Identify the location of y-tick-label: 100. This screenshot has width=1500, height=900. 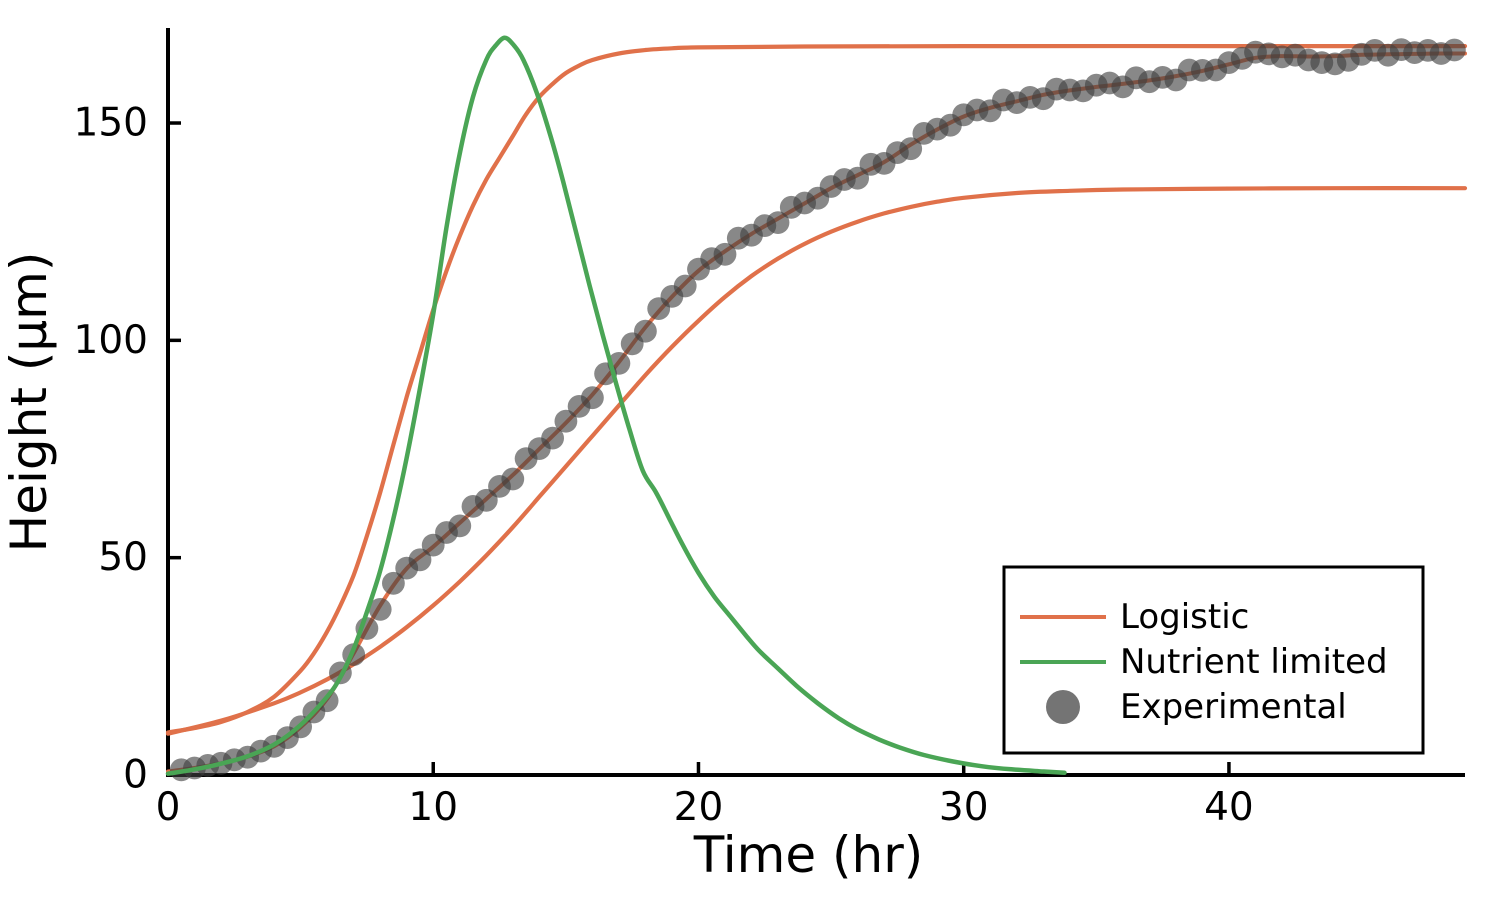
(111, 340).